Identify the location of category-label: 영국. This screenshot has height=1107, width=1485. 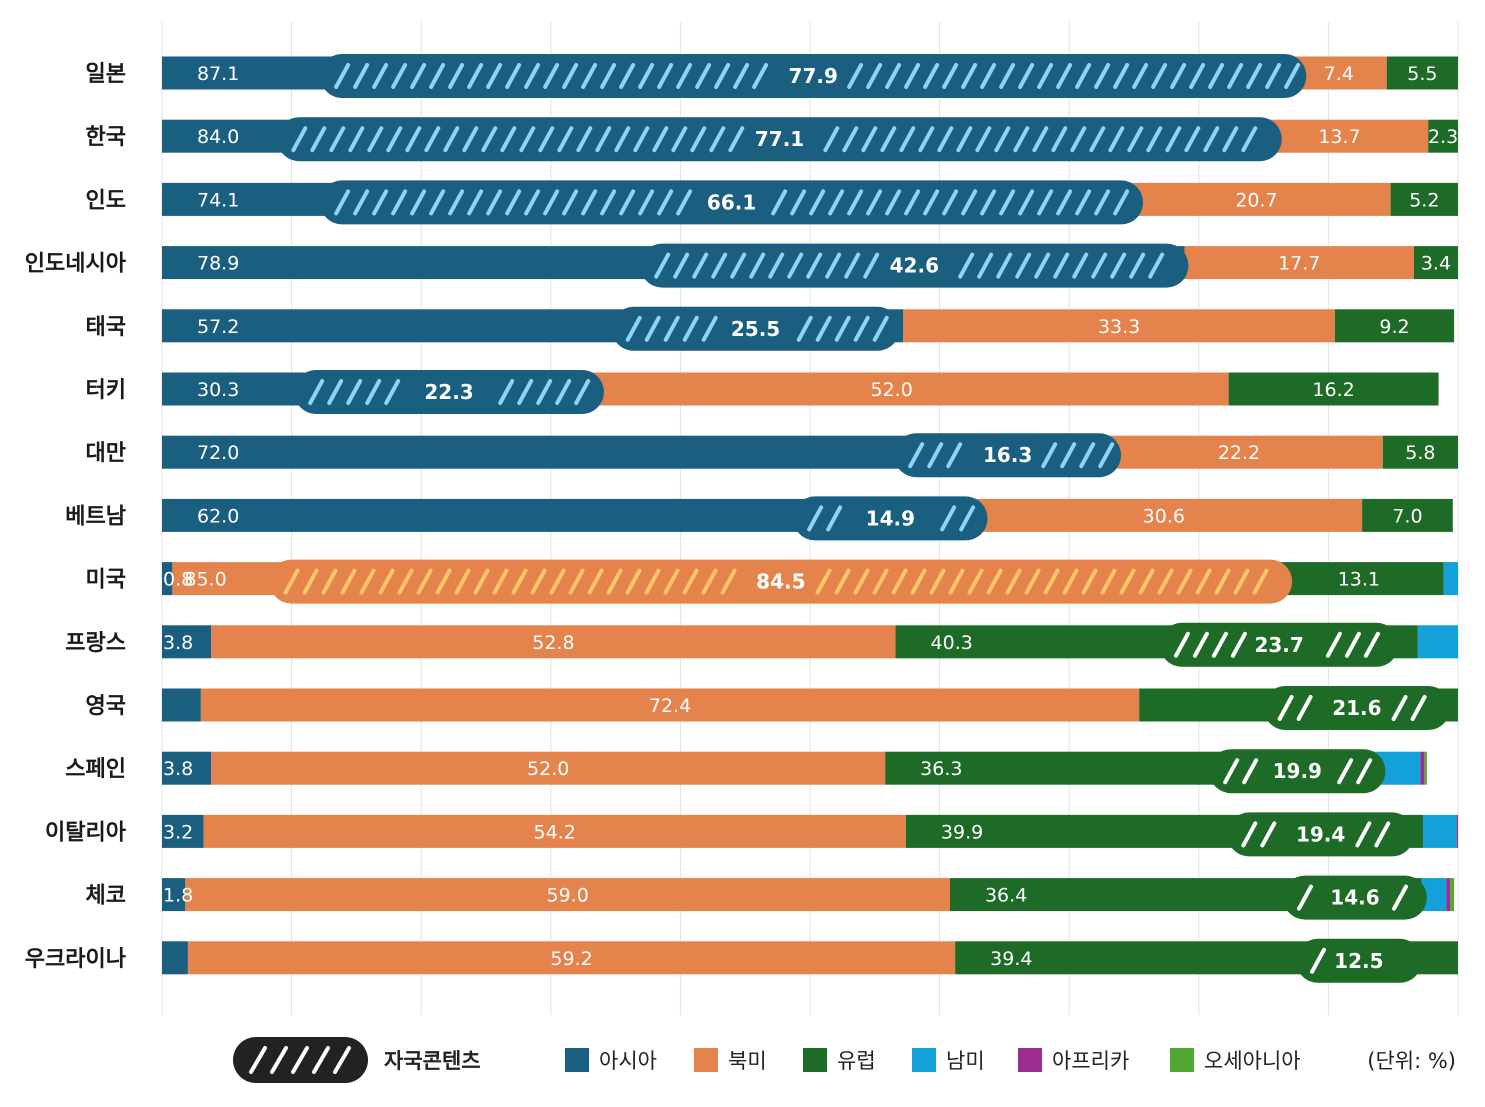
(106, 706).